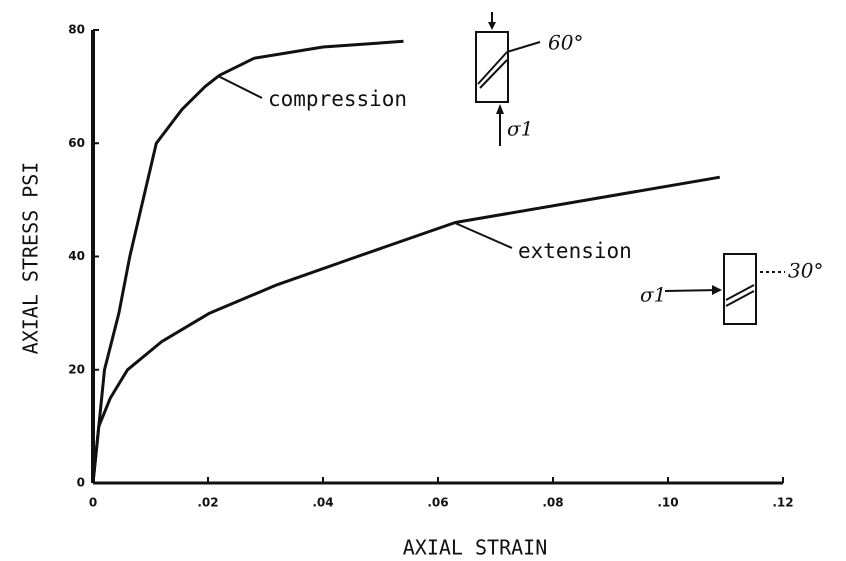  Describe the element at coordinates (337, 99) in the screenshot. I see `curve-label: compression` at that location.